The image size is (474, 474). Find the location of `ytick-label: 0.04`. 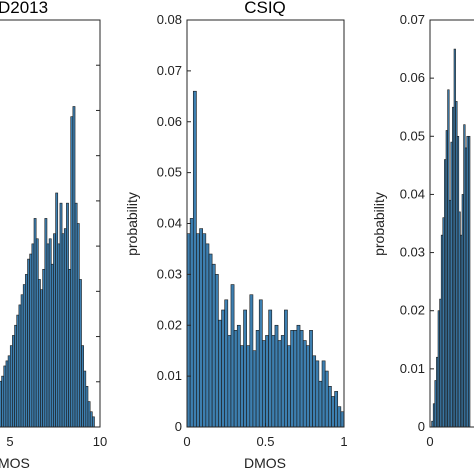

ytick-label: 0.04 is located at coordinates (412, 193).